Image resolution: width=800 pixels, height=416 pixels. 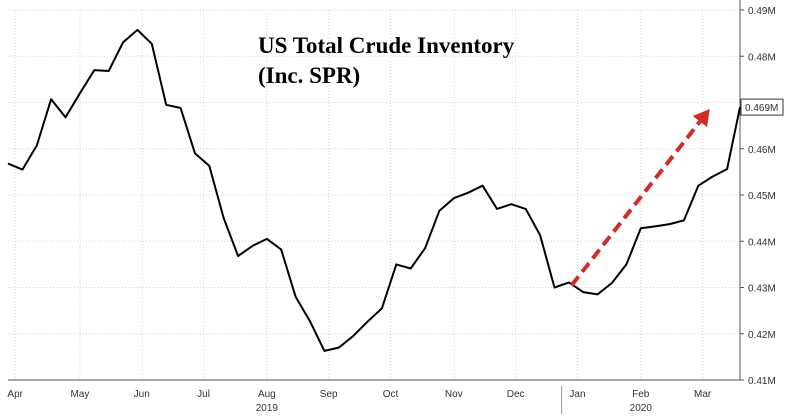 What do you see at coordinates (762, 196) in the screenshot?
I see `y-tick-label: 0.45M` at bounding box center [762, 196].